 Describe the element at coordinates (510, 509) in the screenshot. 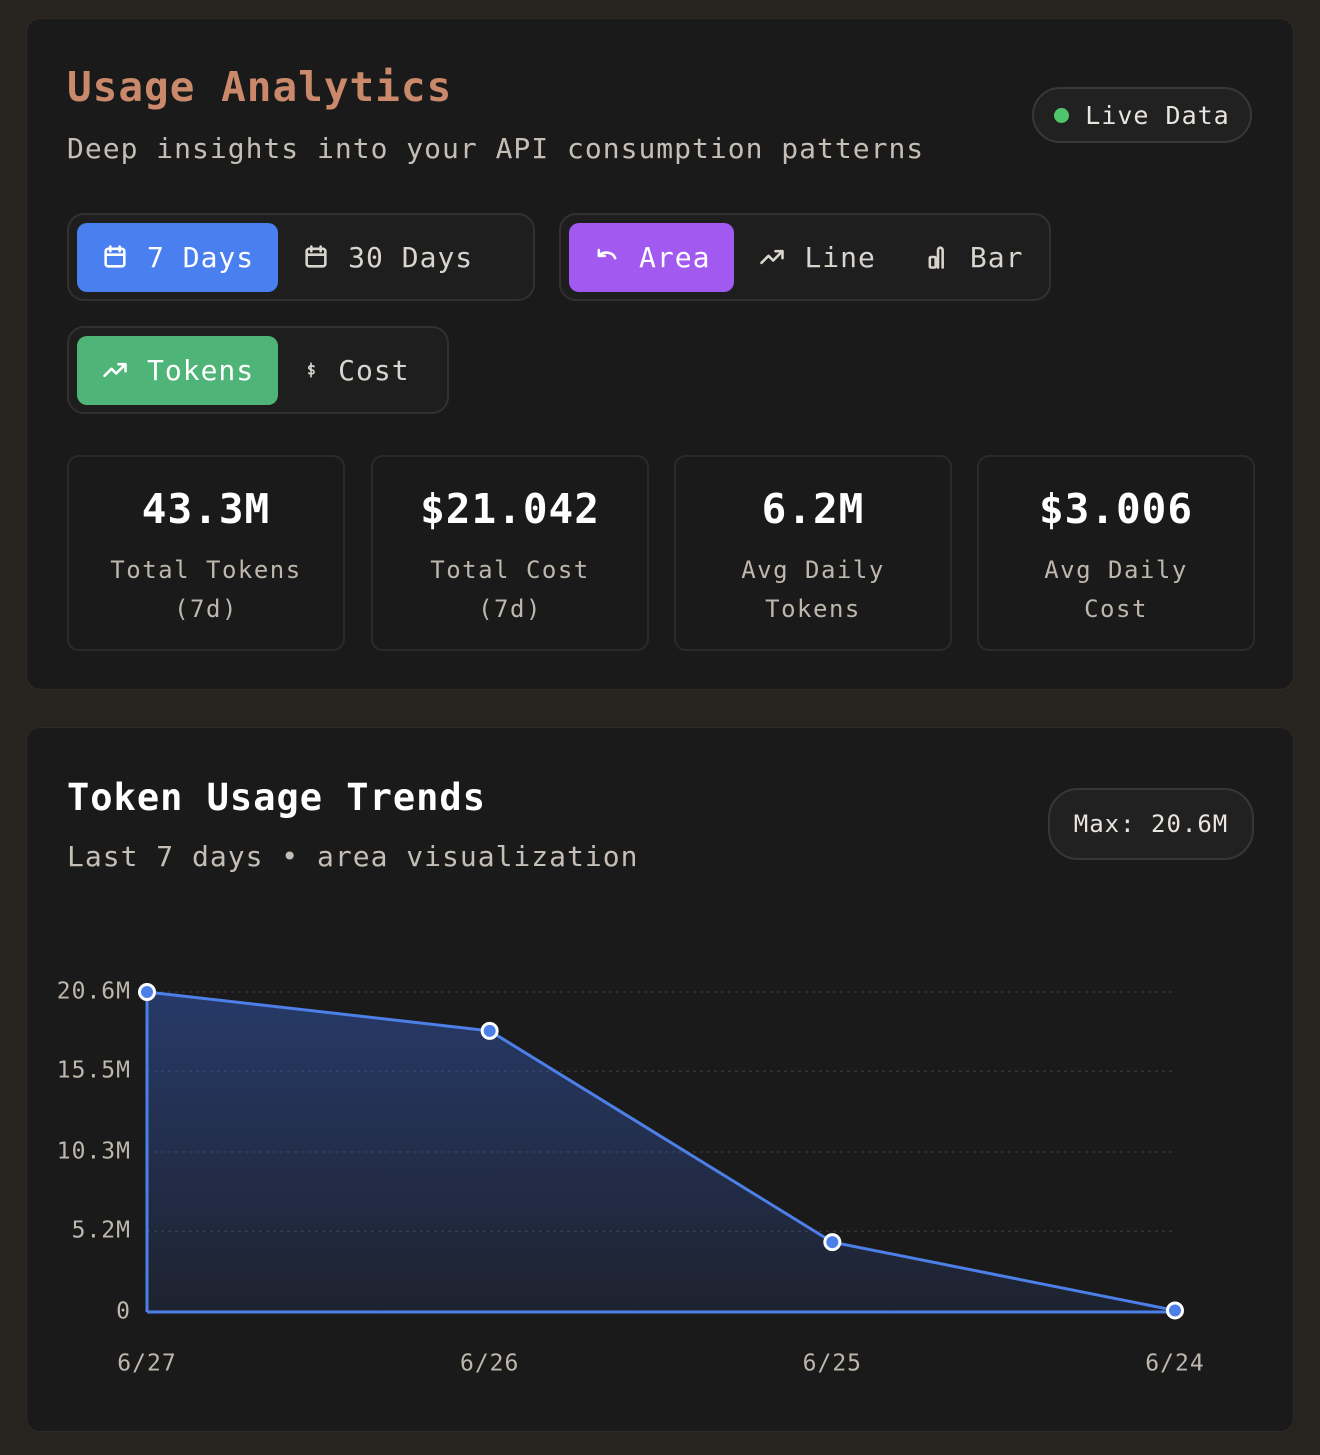

I see `stat-value: $21.042` at that location.